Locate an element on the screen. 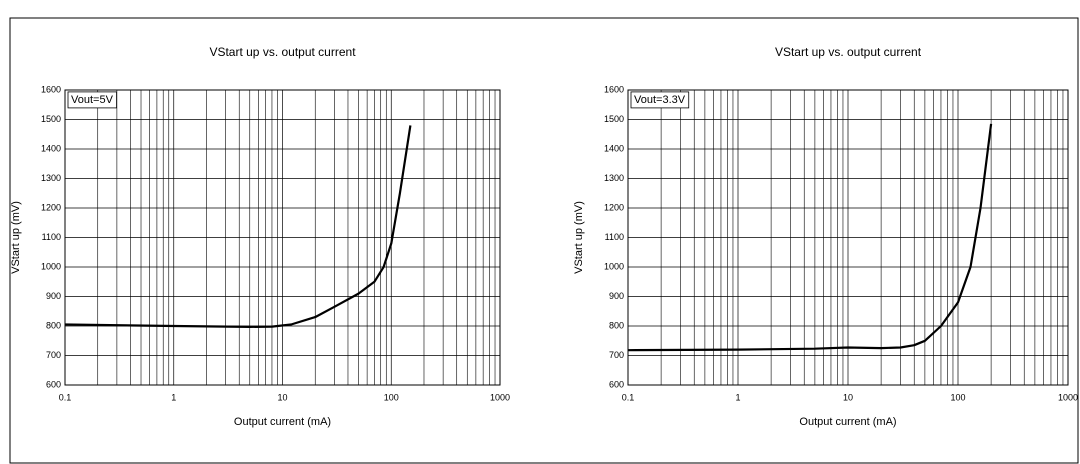  annotation: Vout=5V is located at coordinates (92, 100).